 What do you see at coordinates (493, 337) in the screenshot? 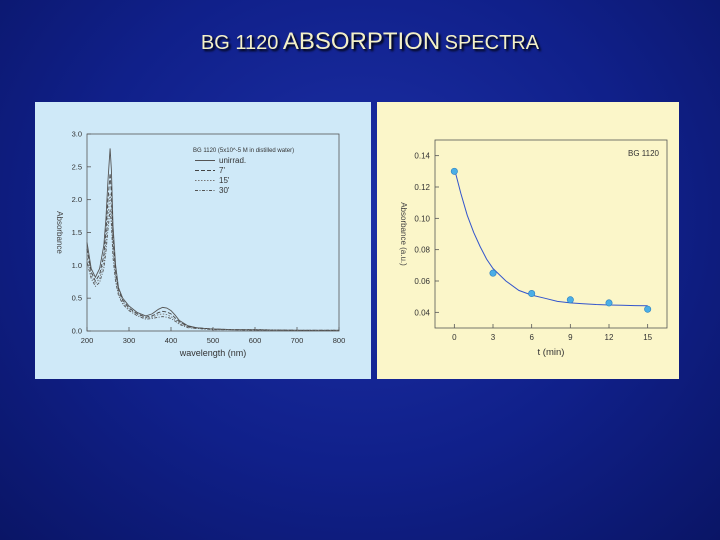
I see `x-tick-label-1: 3` at bounding box center [493, 337].